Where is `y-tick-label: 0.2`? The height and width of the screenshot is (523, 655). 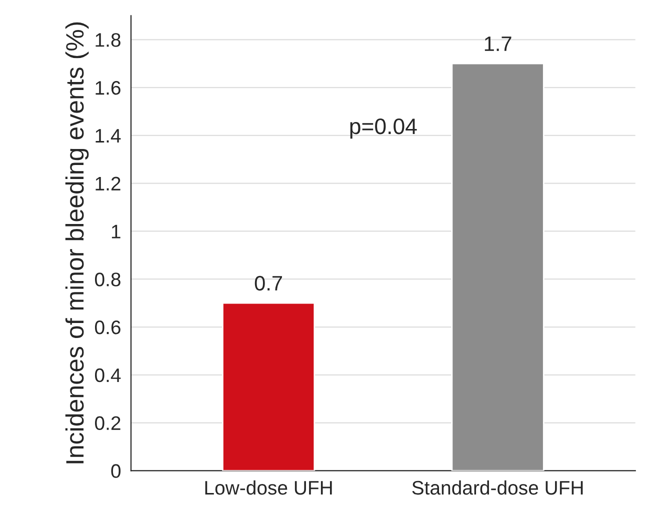 y-tick-label: 0.2 is located at coordinates (107, 423).